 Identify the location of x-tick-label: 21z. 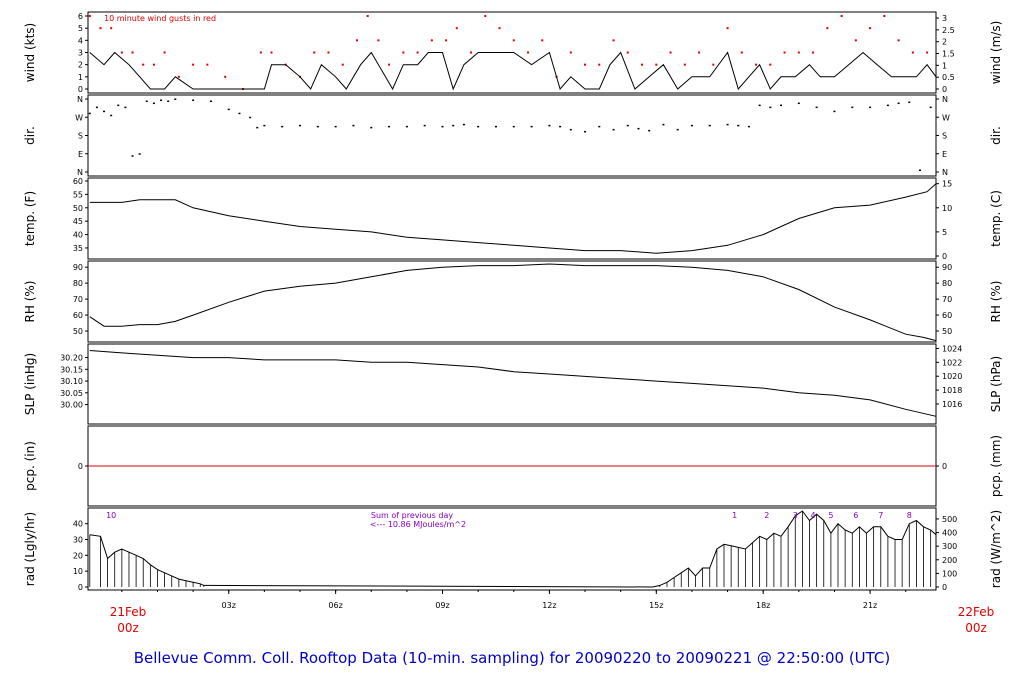
(870, 605).